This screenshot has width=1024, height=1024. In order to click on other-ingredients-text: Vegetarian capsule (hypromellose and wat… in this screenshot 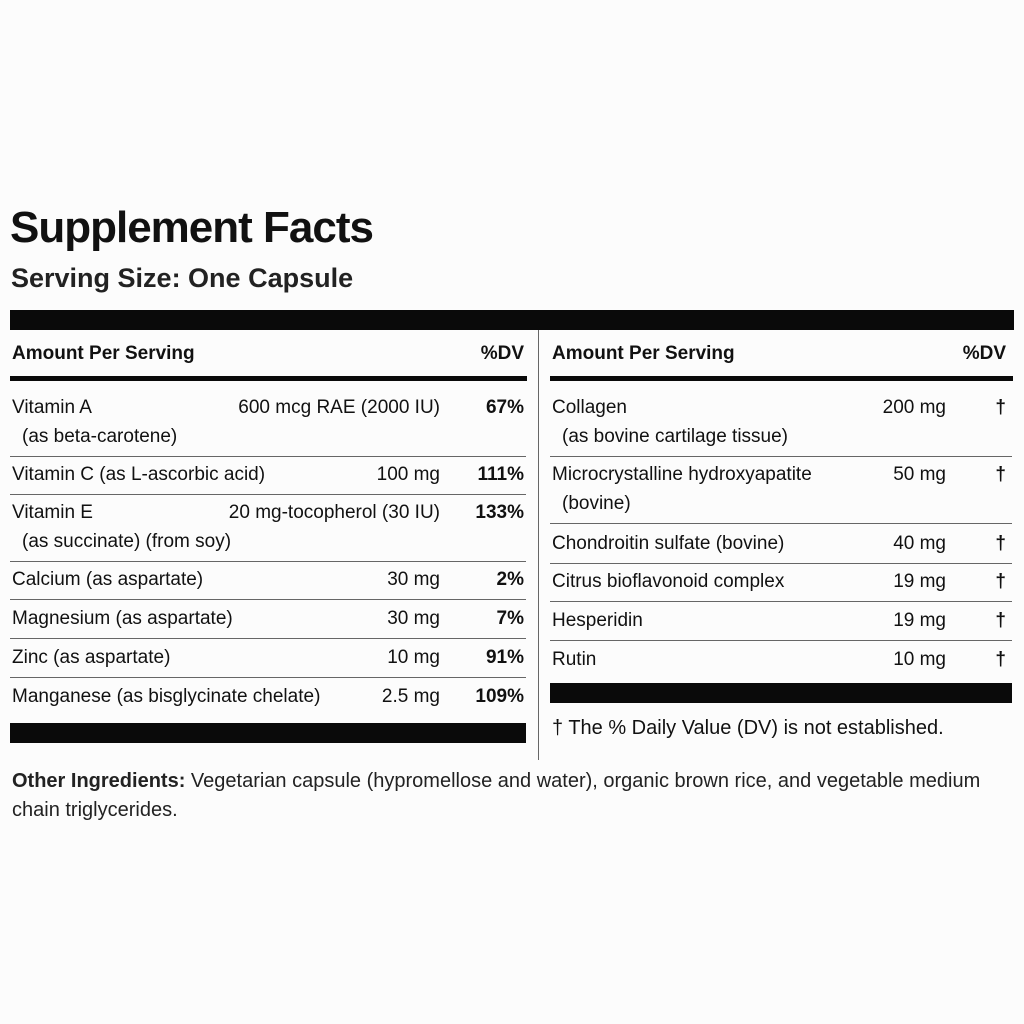, I will do `click(496, 795)`.